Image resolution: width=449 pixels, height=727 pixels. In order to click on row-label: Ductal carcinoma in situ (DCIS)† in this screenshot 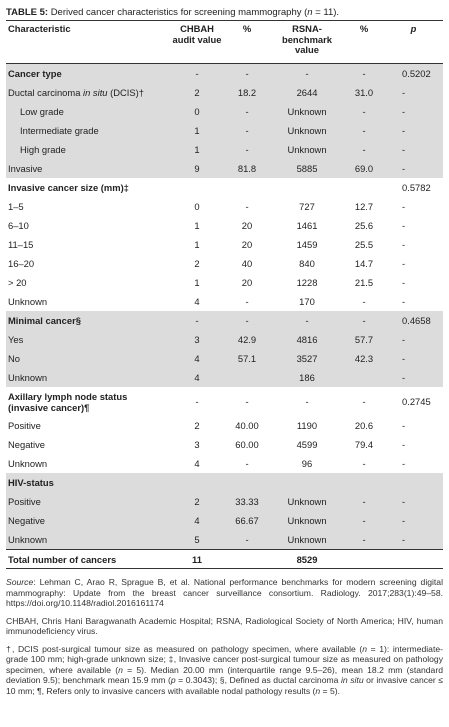, I will do `click(88, 92)`.